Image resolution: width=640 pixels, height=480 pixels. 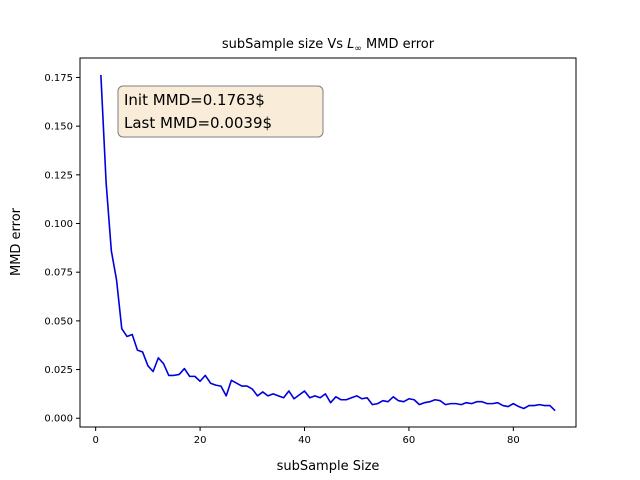 What do you see at coordinates (284, 44) in the screenshot?
I see `chart-title-prefix: subSample size Vs` at bounding box center [284, 44].